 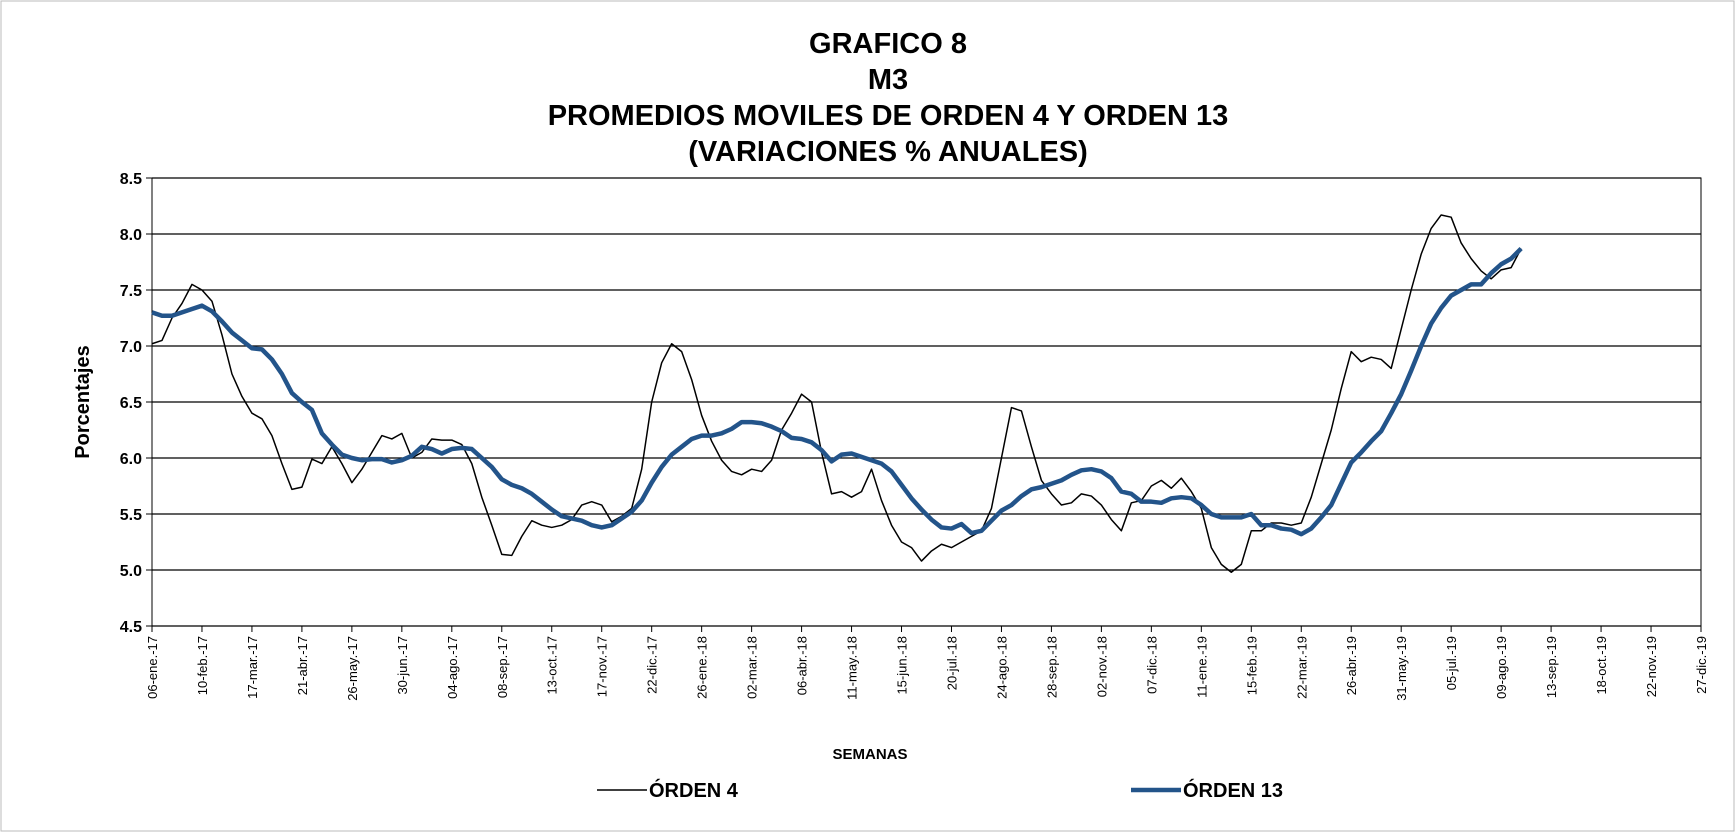 What do you see at coordinates (1233, 790) in the screenshot?
I see `legend-label: ÓRDEN 13` at bounding box center [1233, 790].